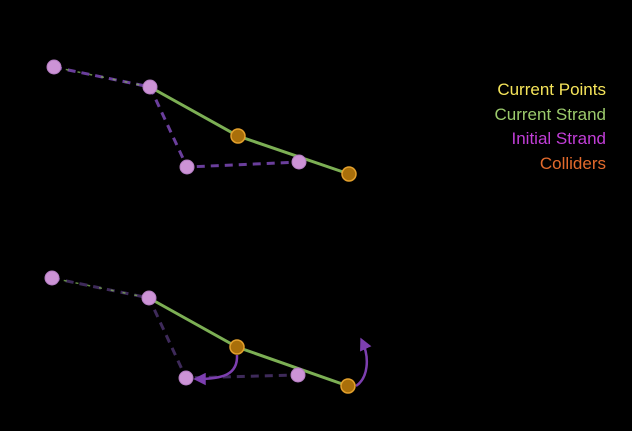 This screenshot has height=431, width=632. I want to click on arrow-collider-to-point, so click(216, 370).